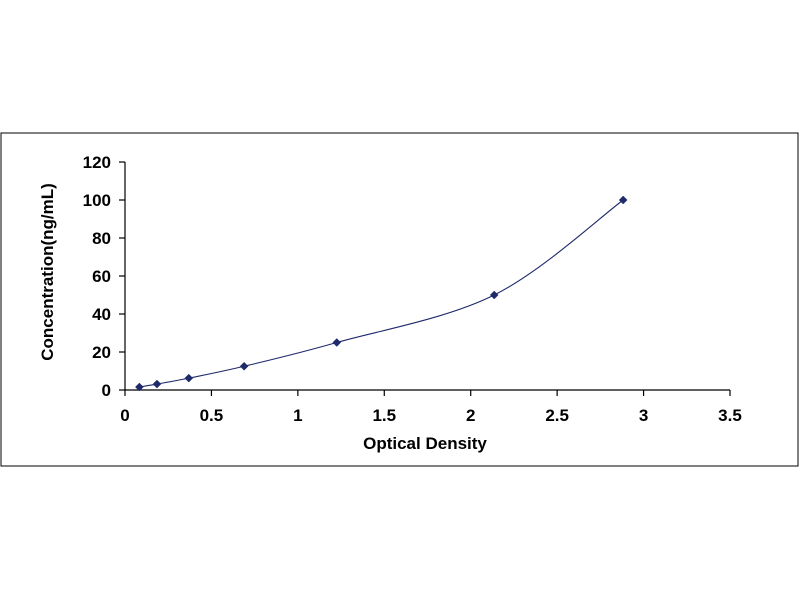 The height and width of the screenshot is (600, 800). I want to click on y-ticks: 0 20 40 60 80 100 120, so click(104, 276).